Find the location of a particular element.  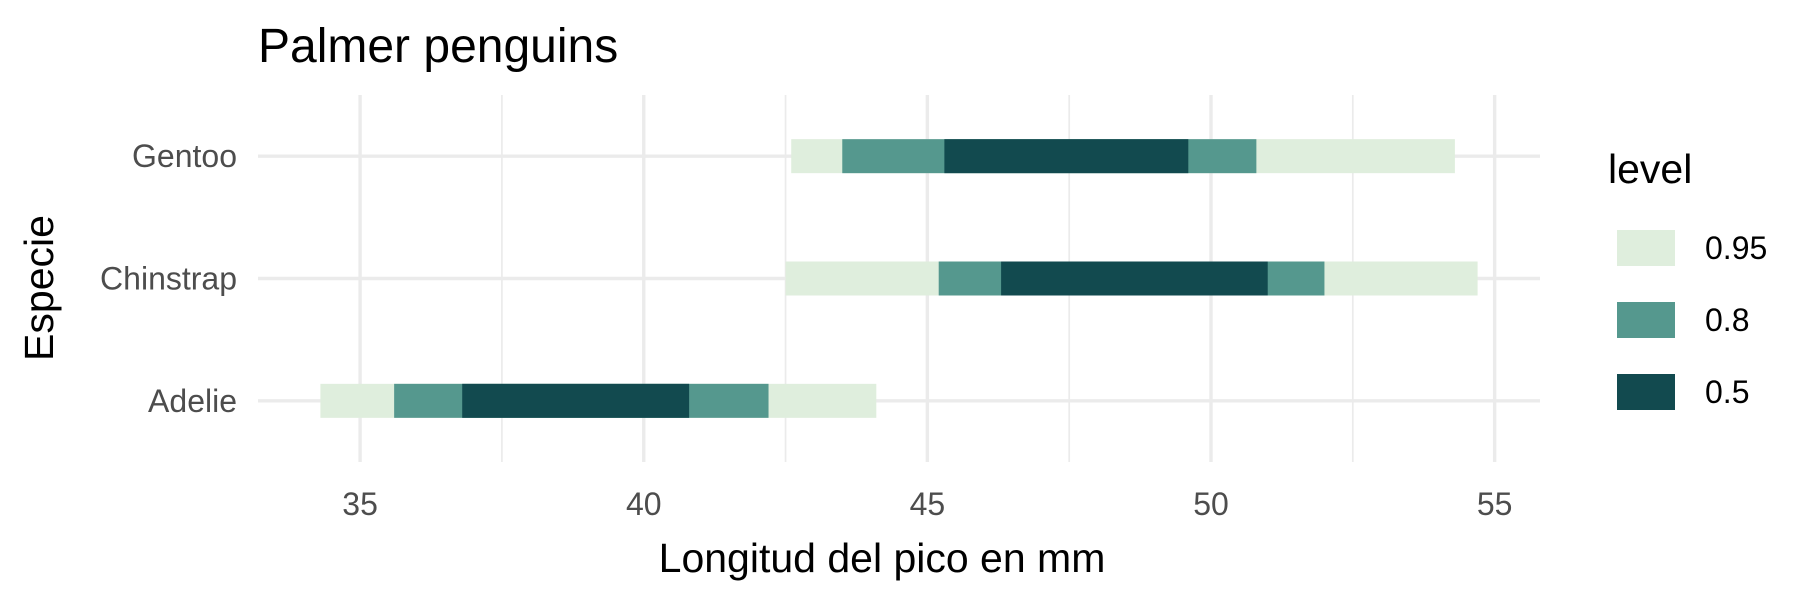

interval-bar-chinstrap-0.5 is located at coordinates (1134, 278).